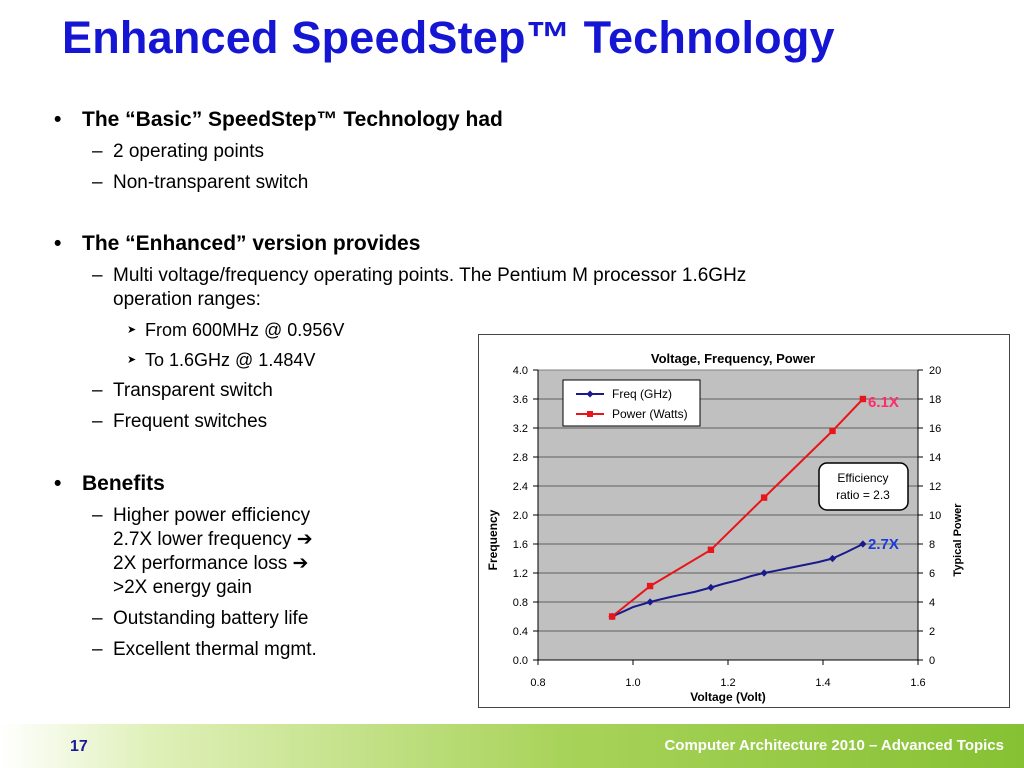 The width and height of the screenshot is (1024, 768). Describe the element at coordinates (245, 330) in the screenshot. I see `sub-sub-bullet-text: From 600MHz @ 0.956V` at that location.